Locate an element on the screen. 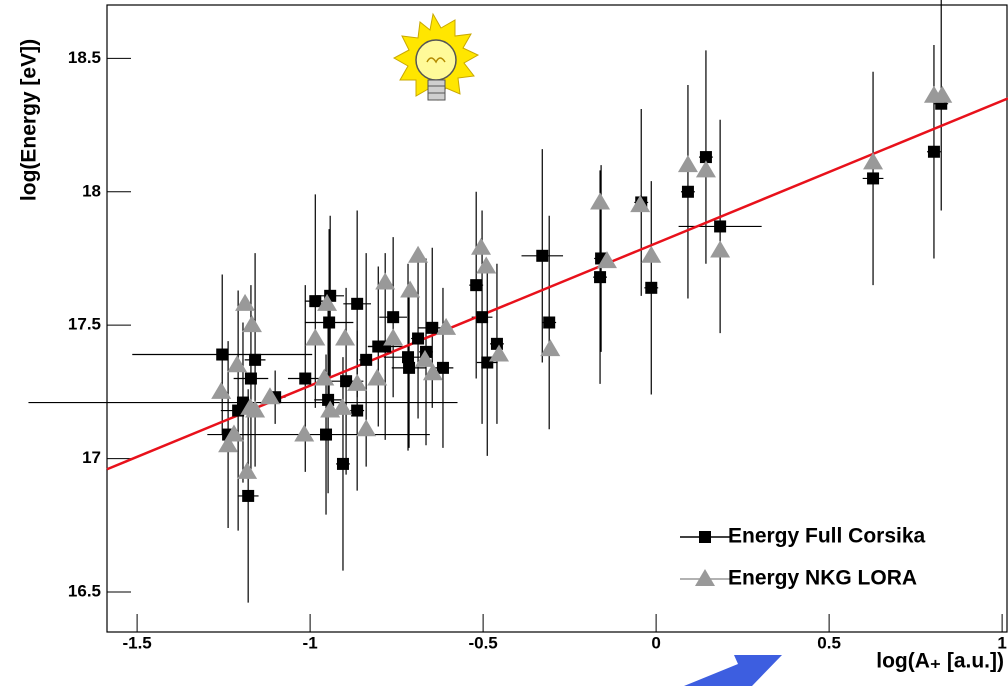  x-tick-label: 0 is located at coordinates (655, 642).